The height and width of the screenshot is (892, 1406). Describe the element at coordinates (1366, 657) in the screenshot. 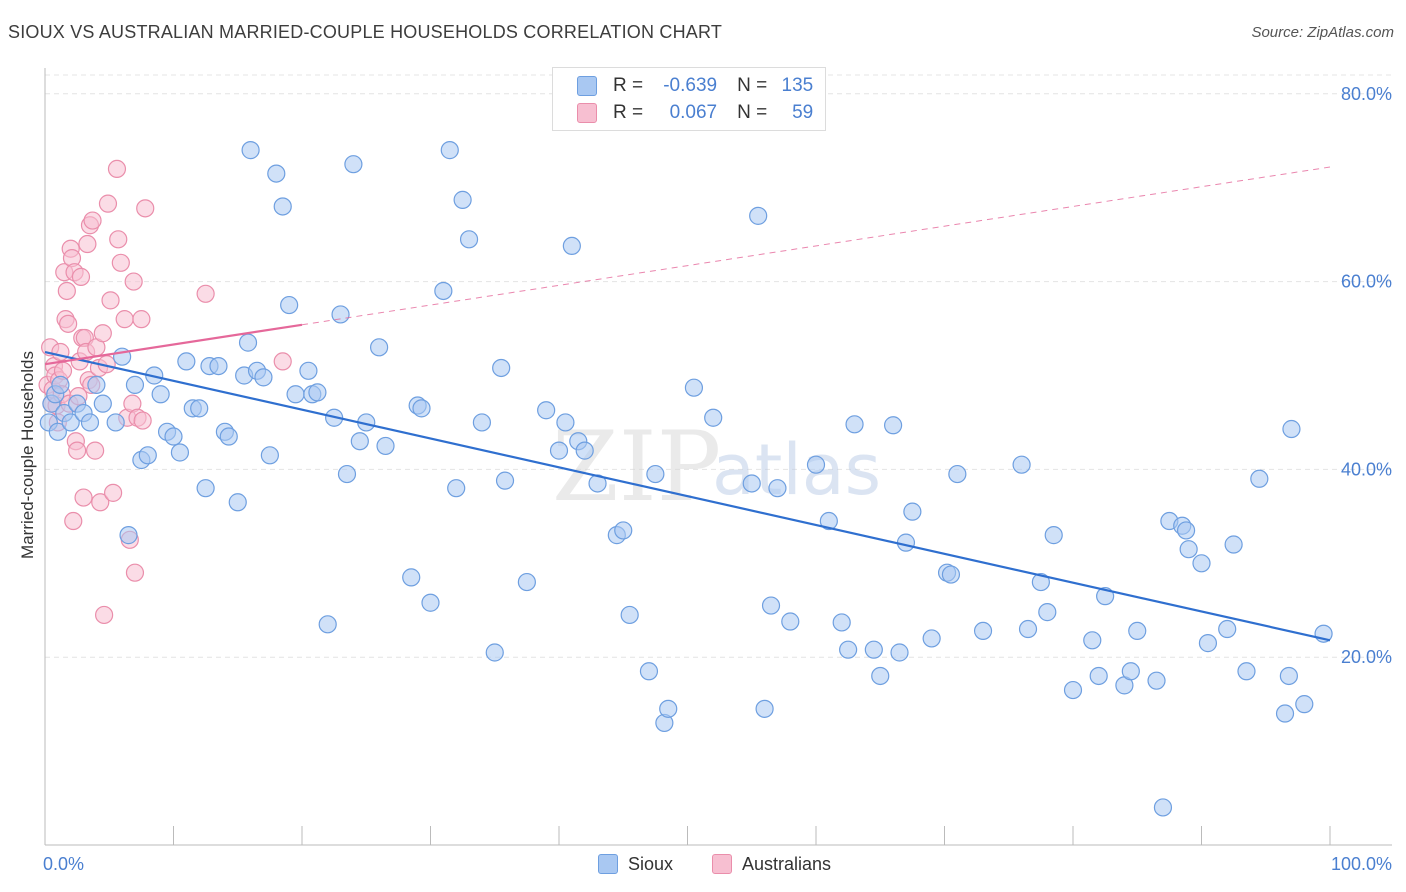

I see `y-tick-label: 20.0%` at that location.